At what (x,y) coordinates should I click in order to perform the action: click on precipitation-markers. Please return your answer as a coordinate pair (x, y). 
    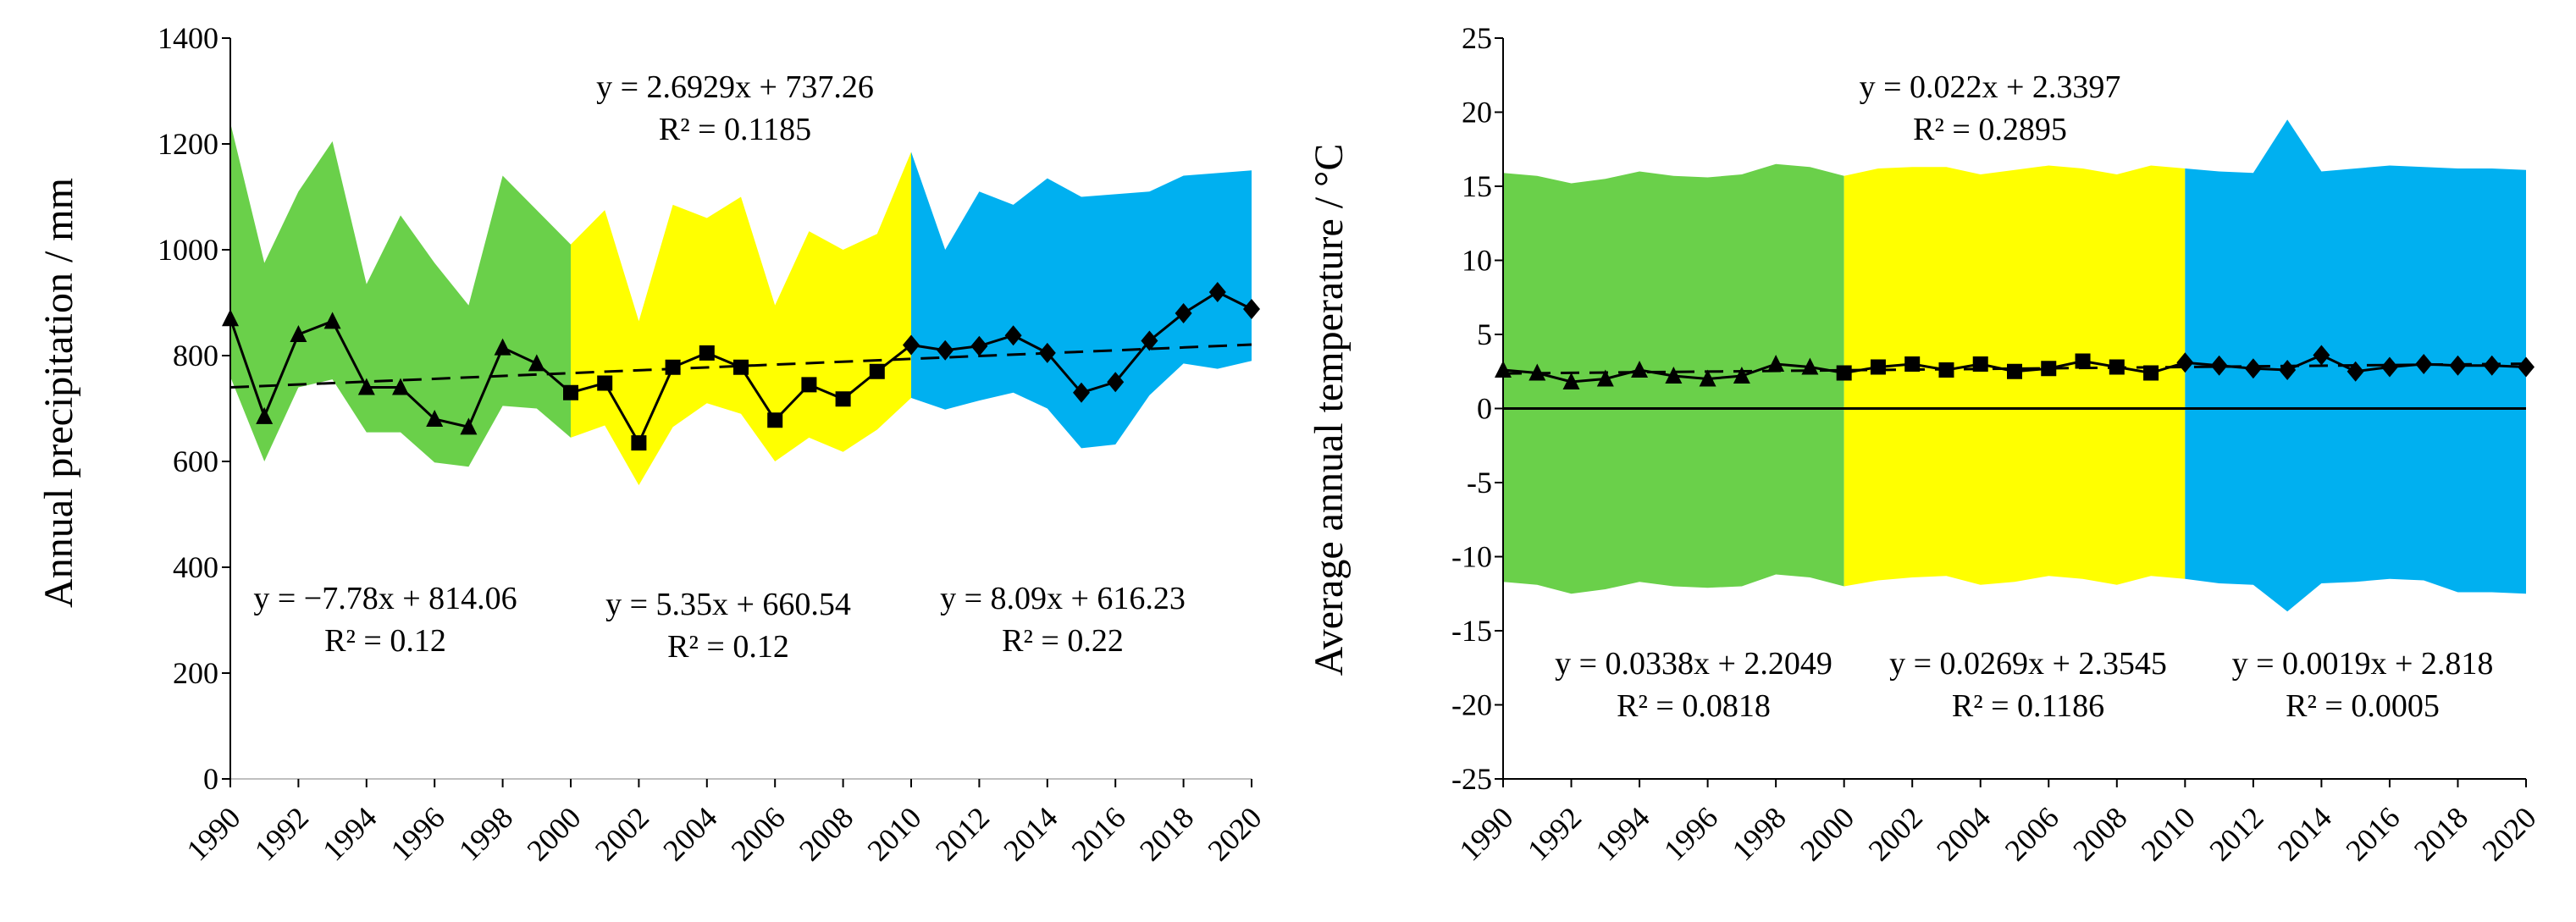
    Looking at the image, I should click on (741, 366).